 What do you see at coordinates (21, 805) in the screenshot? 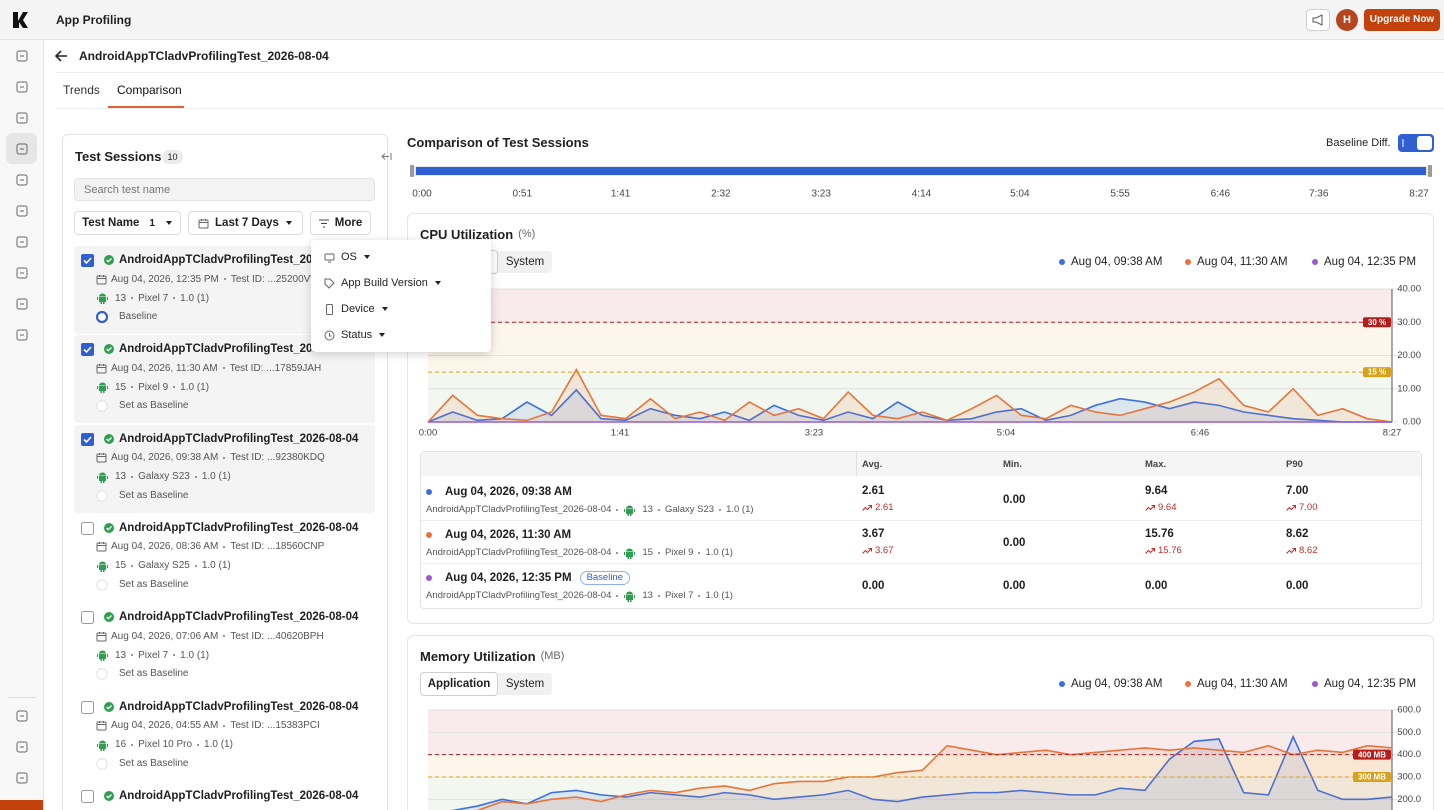
I see `sidebar-bottom-button` at bounding box center [21, 805].